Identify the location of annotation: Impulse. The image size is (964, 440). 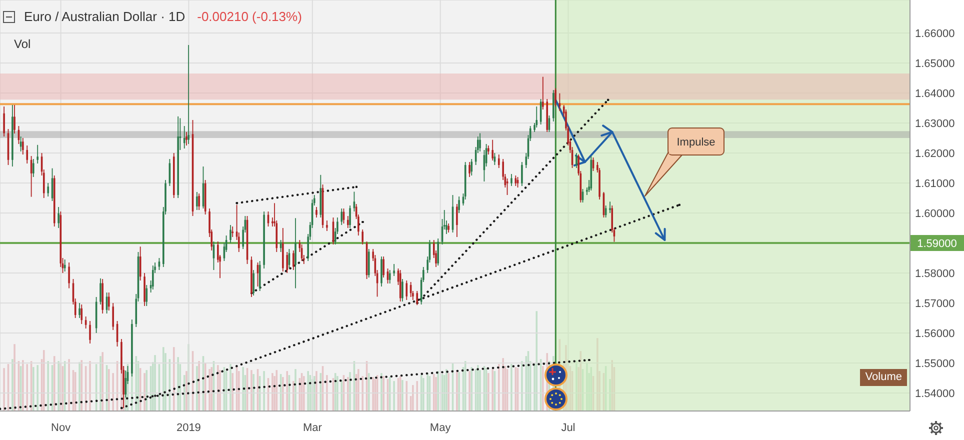
(696, 142).